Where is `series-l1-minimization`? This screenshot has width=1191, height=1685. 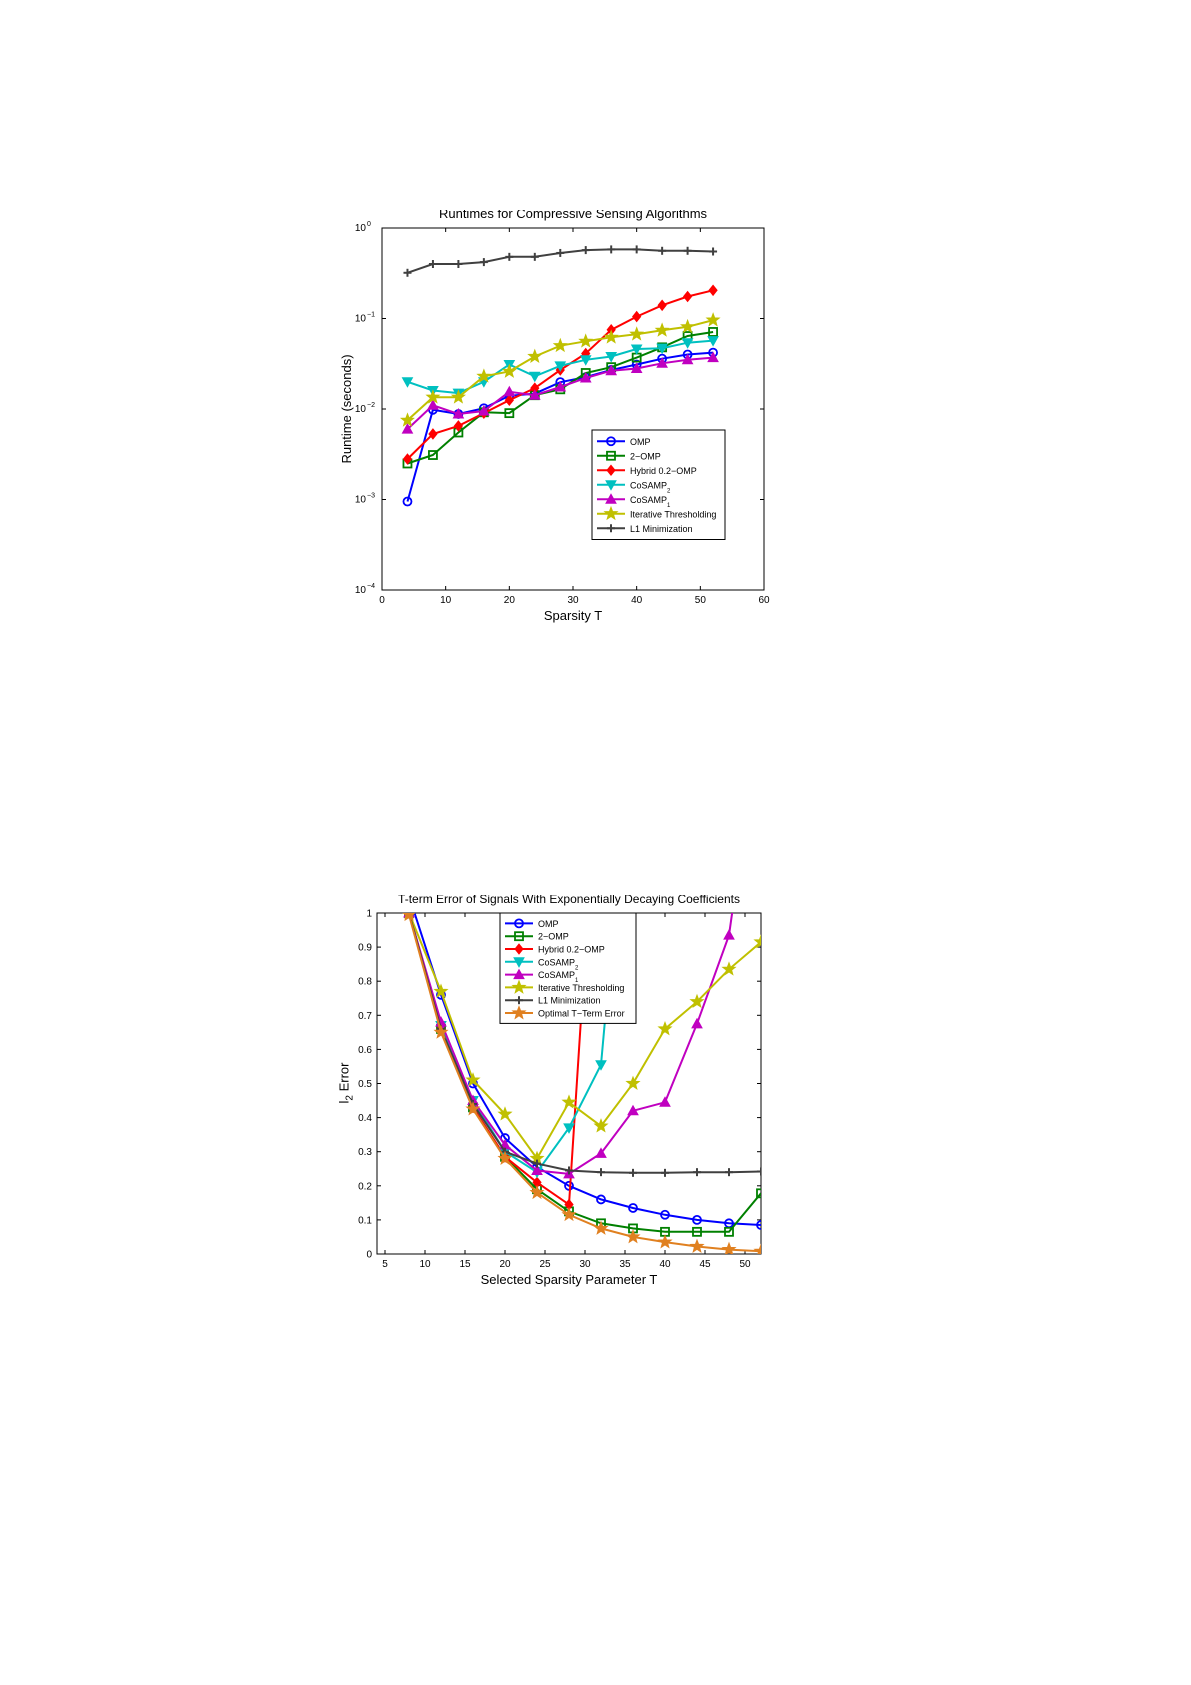 series-l1-minimization is located at coordinates (560, 261).